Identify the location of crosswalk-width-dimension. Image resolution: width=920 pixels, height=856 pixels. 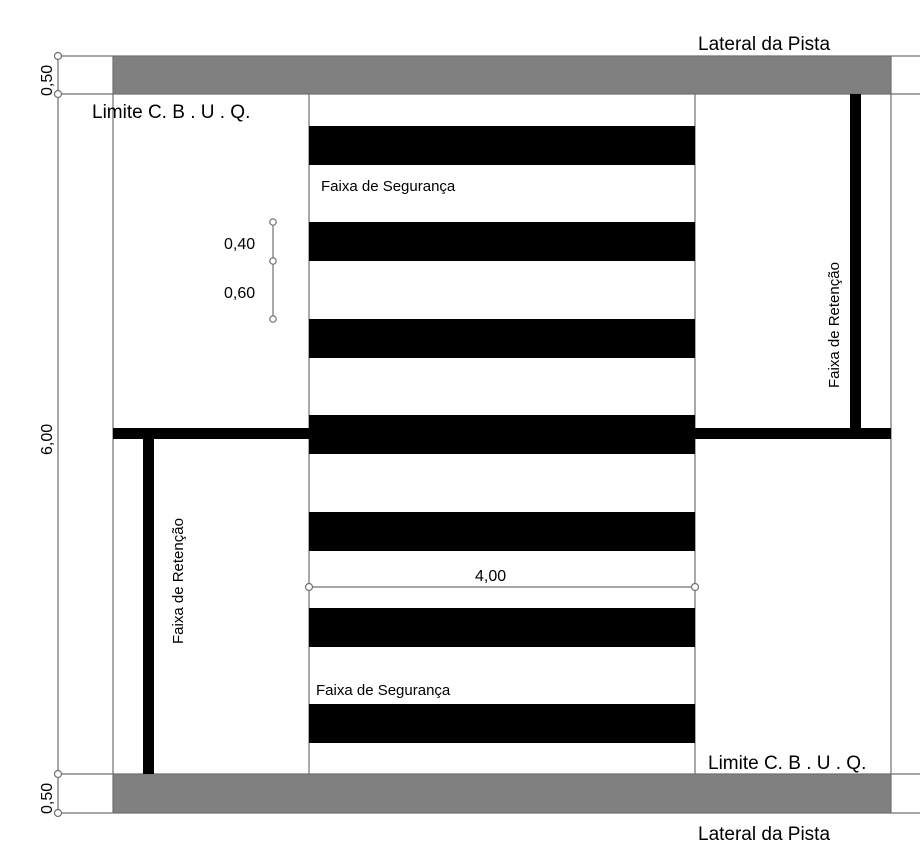
(502, 587).